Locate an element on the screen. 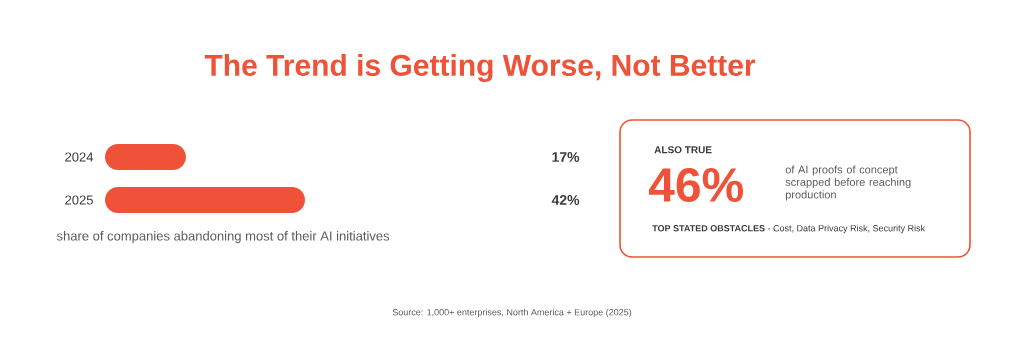 The width and height of the screenshot is (1024, 338). text: of AI proofs of concept scrapped before reaching production is located at coordinates (848, 183).